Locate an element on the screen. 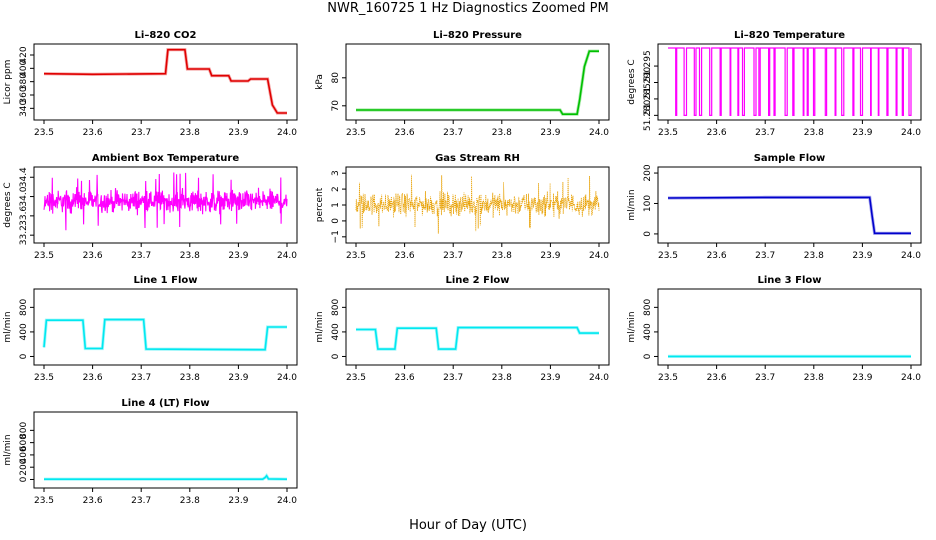 Image resolution: width=936 pixels, height=540 pixels. panel-title: Li–820 Pressure is located at coordinates (477, 35).